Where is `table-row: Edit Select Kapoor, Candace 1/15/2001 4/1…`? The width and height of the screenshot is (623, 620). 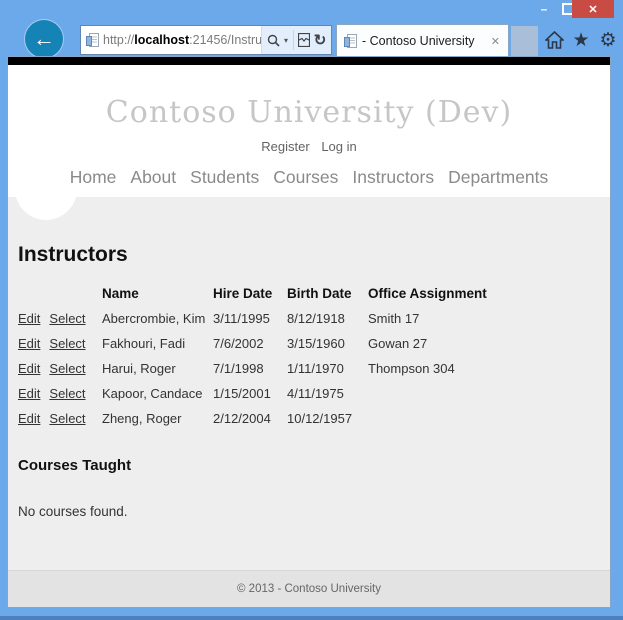
table-row: Edit Select Kapoor, Candace 1/15/2001 4/1… is located at coordinates (288, 393).